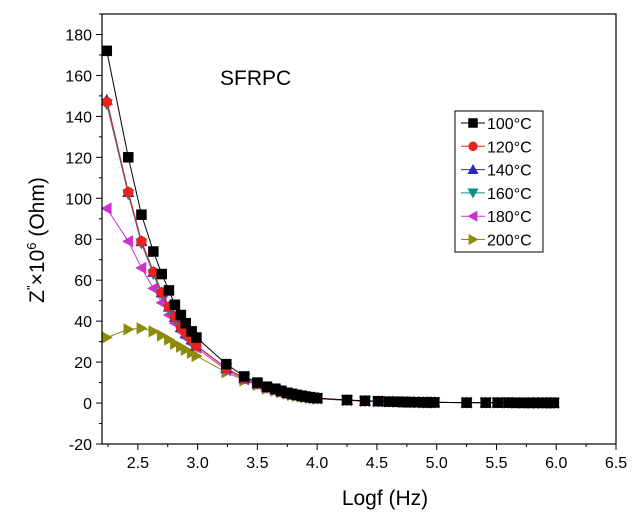 The width and height of the screenshot is (641, 515). I want to click on legend-label: 180°C, so click(509, 217).